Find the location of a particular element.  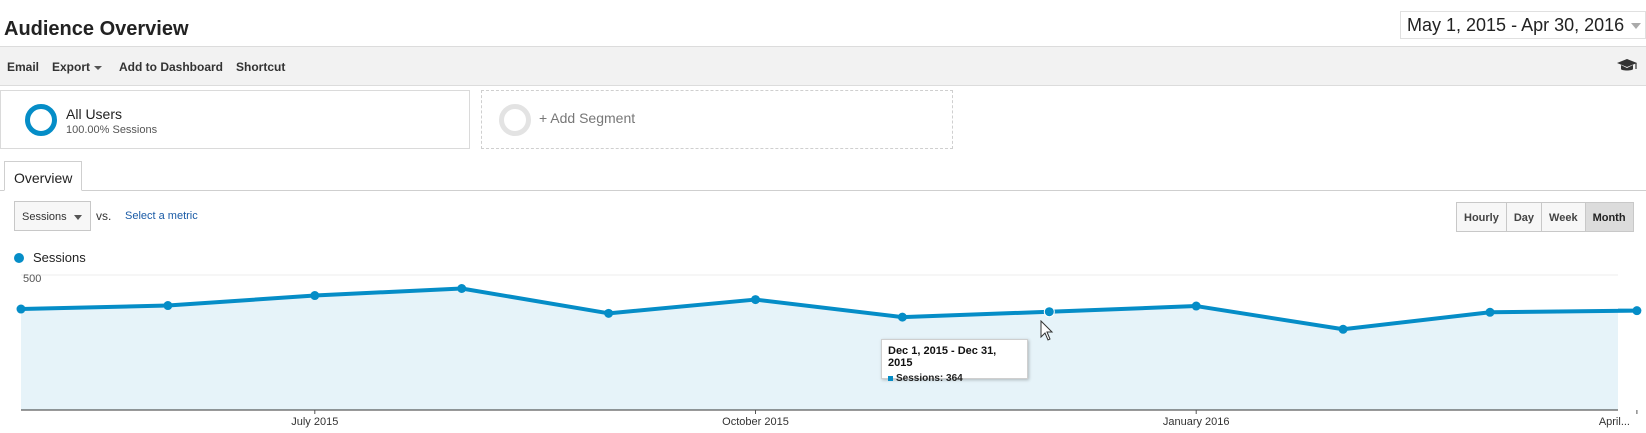

empty-segment-ring-icon is located at coordinates (515, 120).